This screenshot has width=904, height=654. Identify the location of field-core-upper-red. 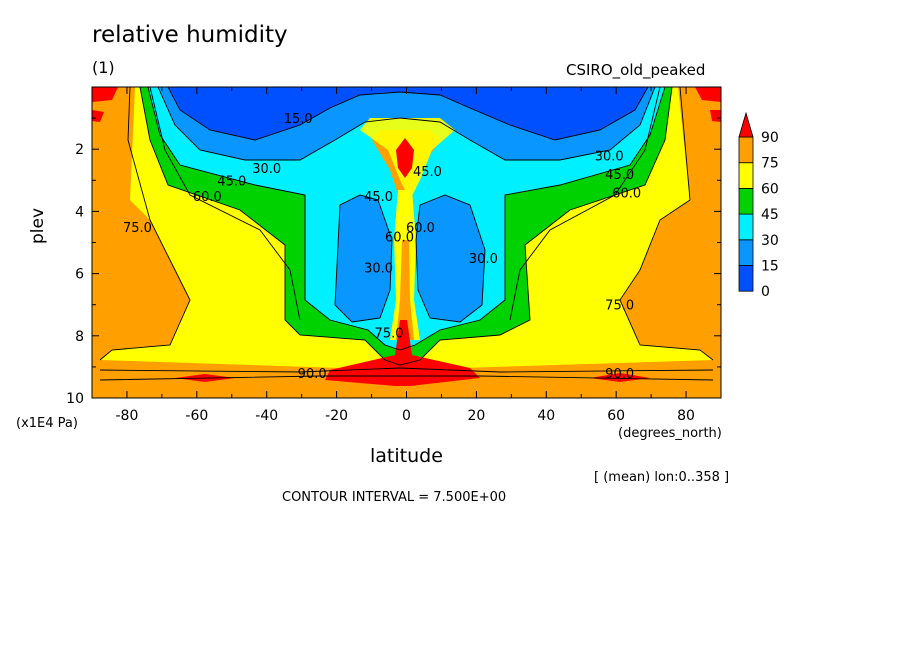
(405, 158).